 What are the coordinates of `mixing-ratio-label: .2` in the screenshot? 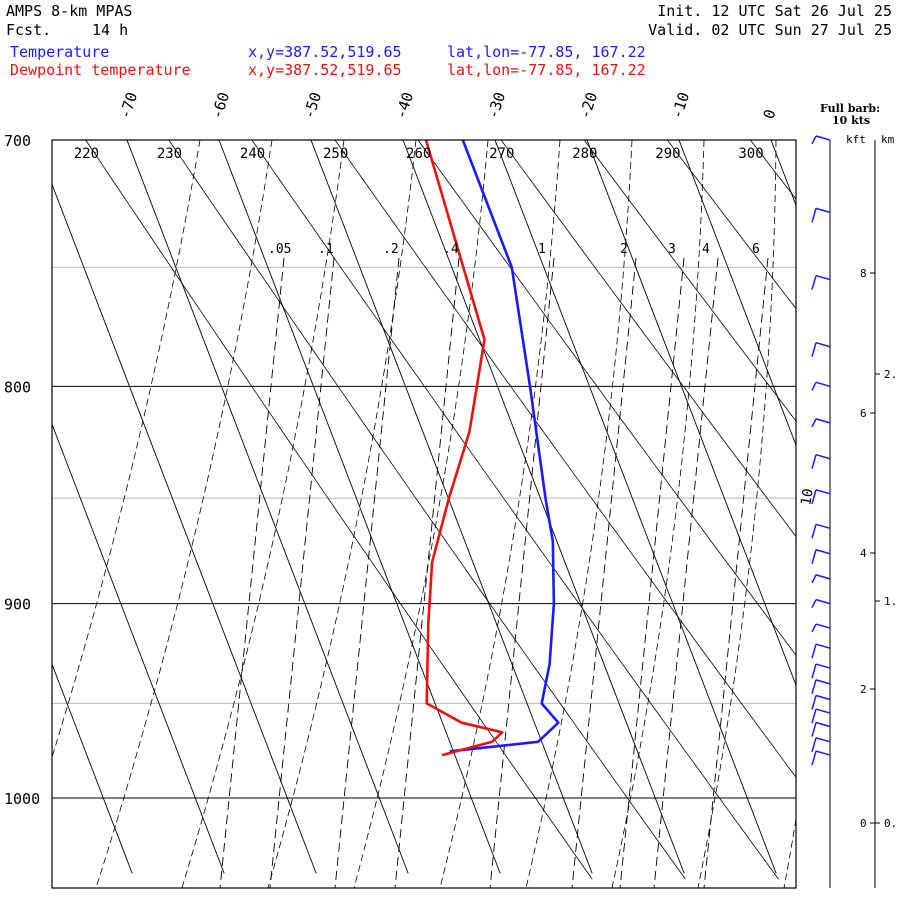 It's located at (391, 249).